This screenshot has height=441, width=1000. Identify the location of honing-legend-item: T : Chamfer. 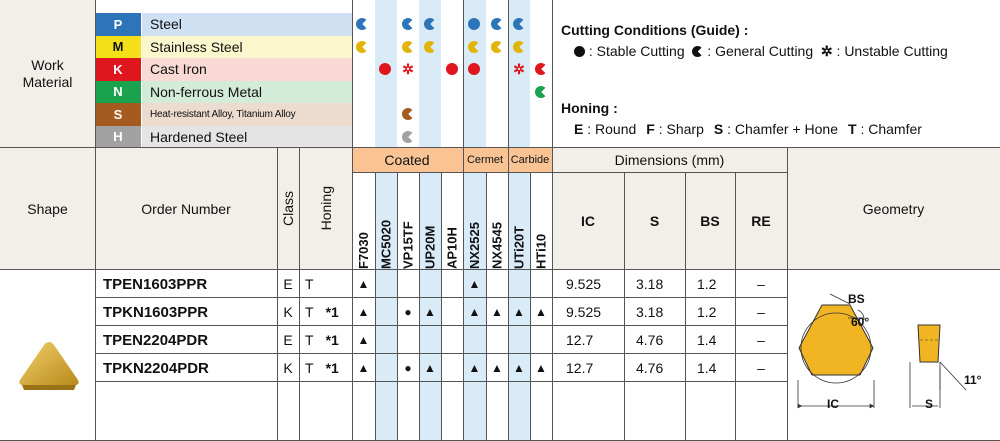
(885, 129).